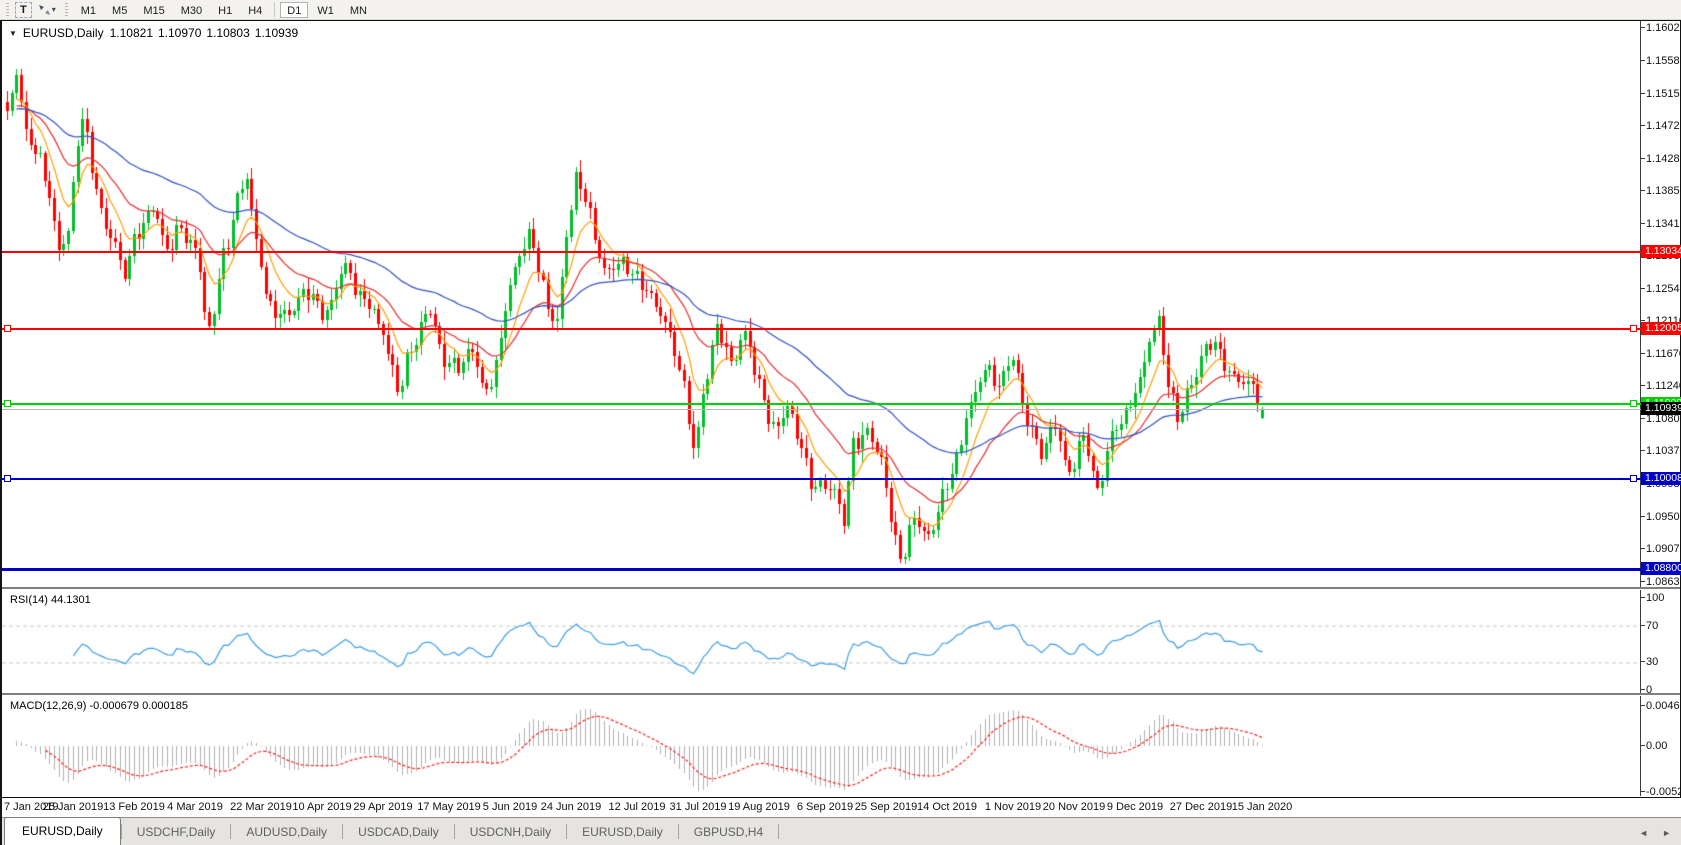 This screenshot has height=845, width=1681. I want to click on price-line-label: 1.10008, so click(1661, 478).